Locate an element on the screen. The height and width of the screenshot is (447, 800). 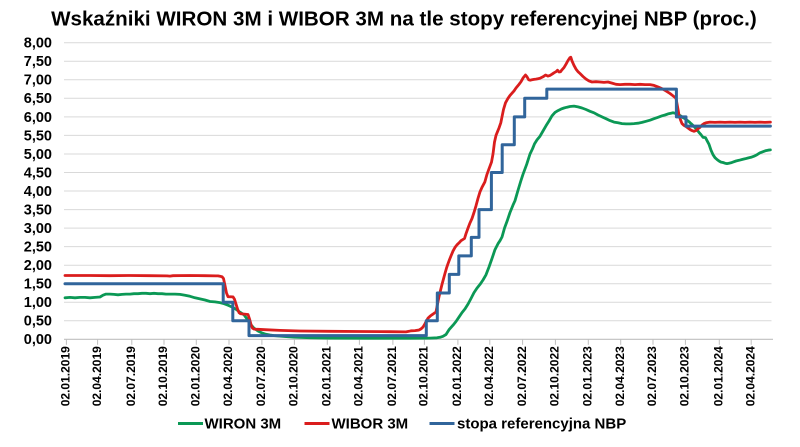
svg-text: 2,50 is located at coordinates (38, 248).